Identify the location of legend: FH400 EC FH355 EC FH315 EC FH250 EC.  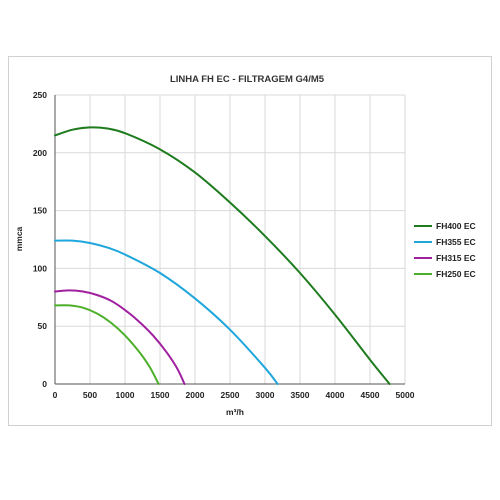
(445, 250).